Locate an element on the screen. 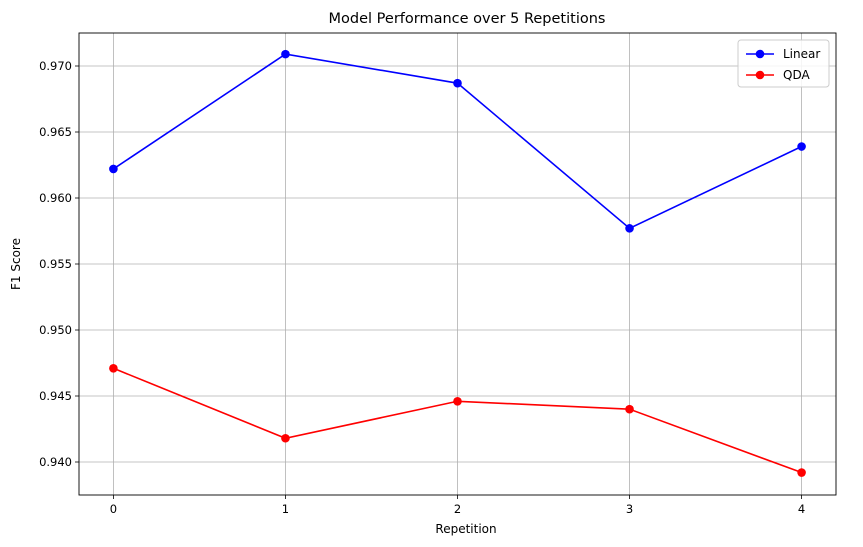 The image size is (863, 547). x-tick-label: 3 is located at coordinates (629, 509).